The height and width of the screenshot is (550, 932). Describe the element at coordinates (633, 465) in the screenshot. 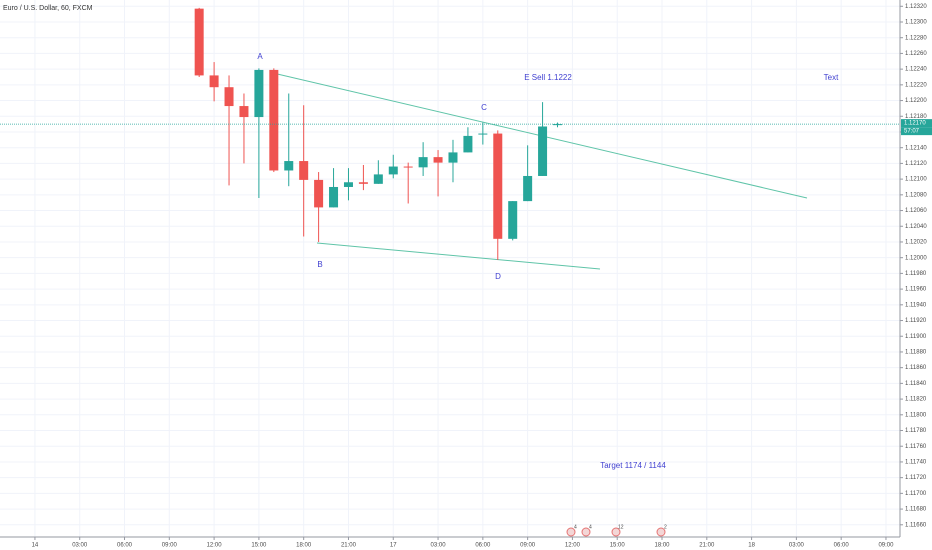

I see `annotation: Target 1174 / 1144` at that location.